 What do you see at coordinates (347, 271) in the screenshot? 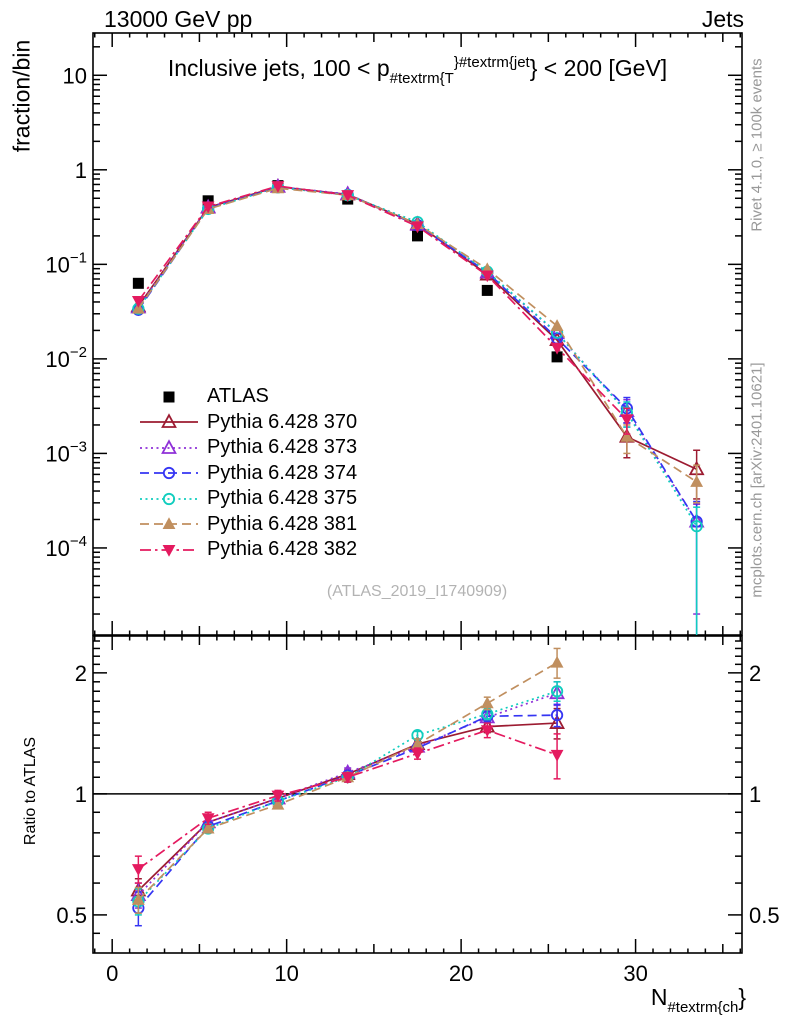
I see `series-atlas` at bounding box center [347, 271].